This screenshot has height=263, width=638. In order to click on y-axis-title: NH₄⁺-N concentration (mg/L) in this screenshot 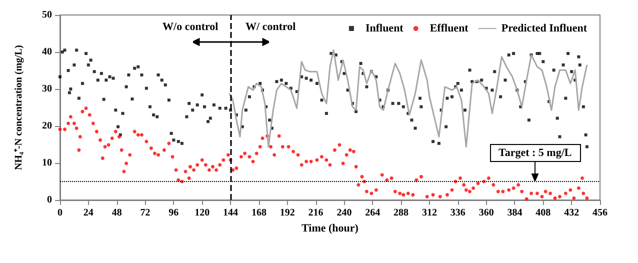, I will do `click(19, 107)`.